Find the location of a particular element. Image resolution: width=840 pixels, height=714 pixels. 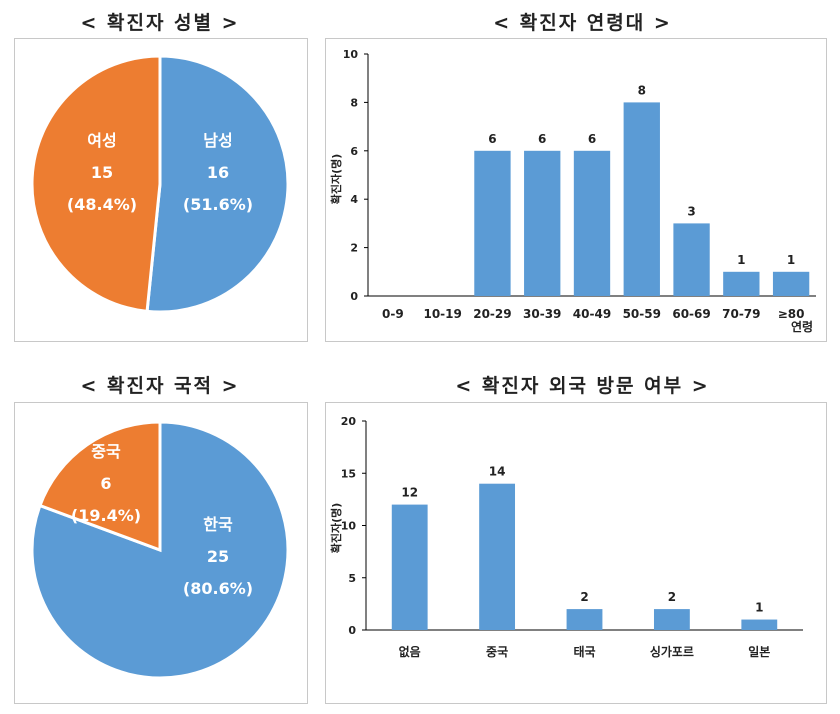

age-x-tick-label: 20-29 is located at coordinates (492, 314).